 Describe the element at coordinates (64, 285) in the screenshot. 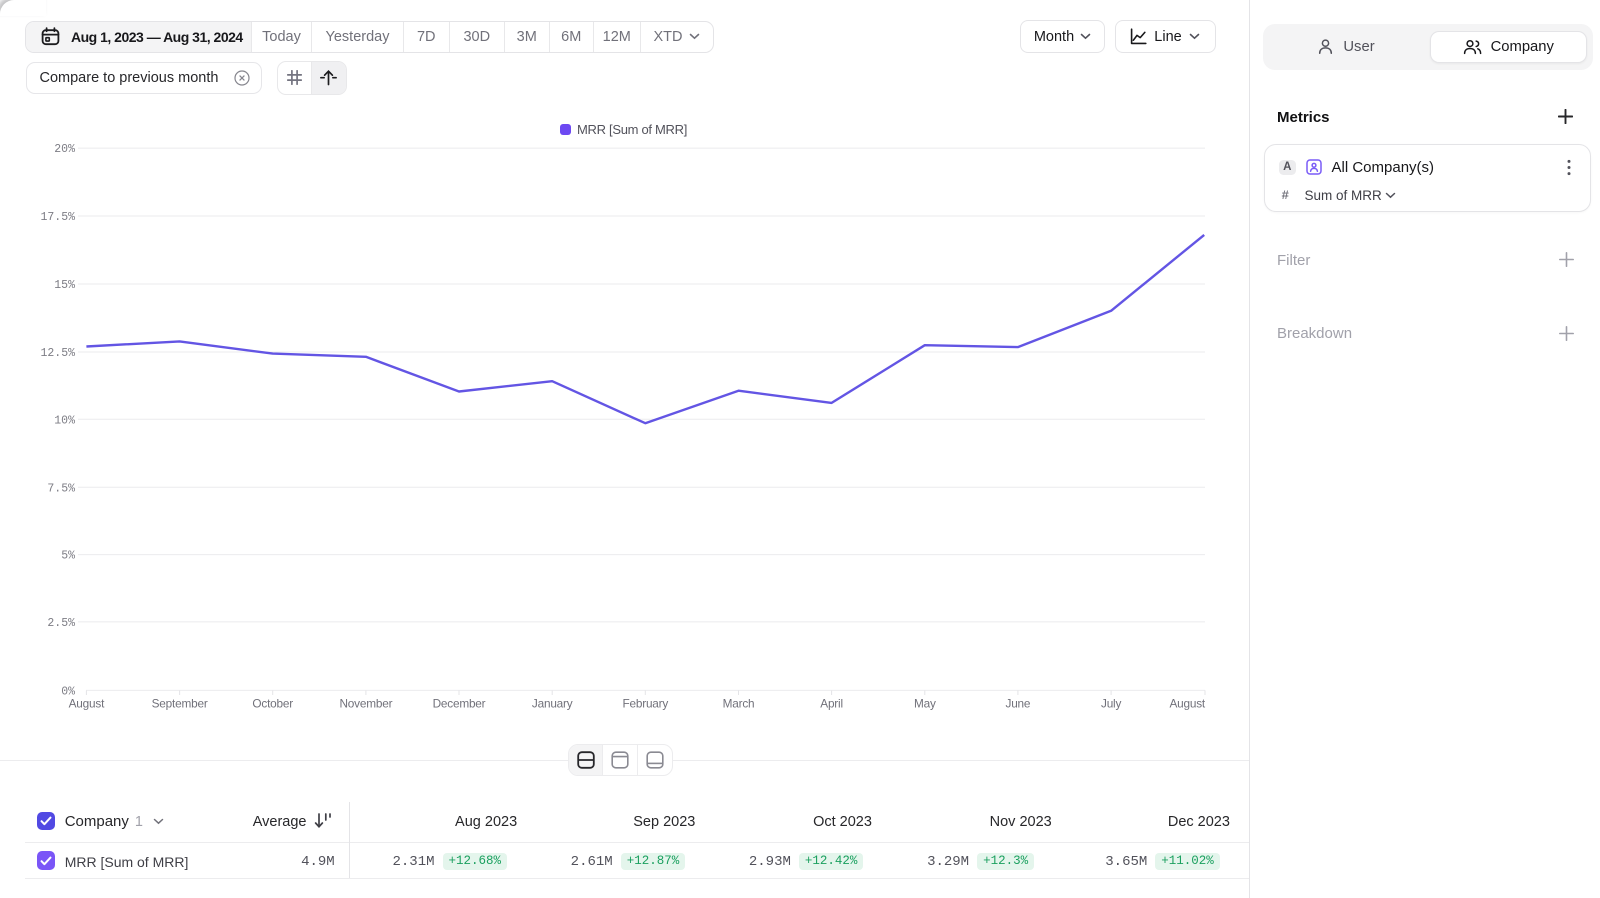

I see `svg-text: 15%` at that location.